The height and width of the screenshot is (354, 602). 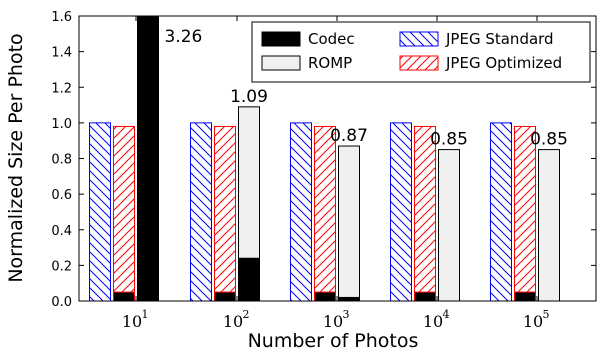 I want to click on x-tick-exponent: 1, so click(x=145, y=314).